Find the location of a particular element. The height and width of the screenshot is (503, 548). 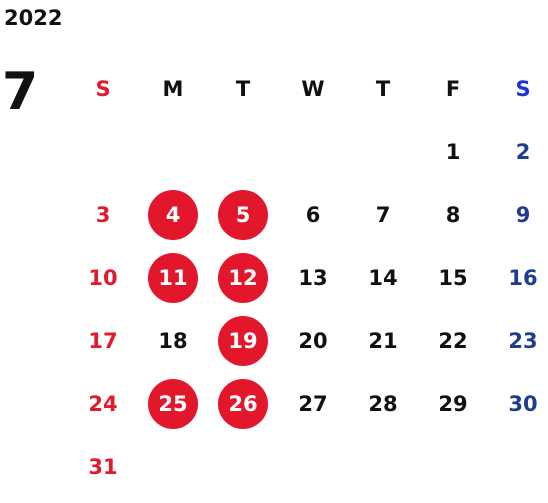

day-cell-highlighted: 26 is located at coordinates (243, 403).